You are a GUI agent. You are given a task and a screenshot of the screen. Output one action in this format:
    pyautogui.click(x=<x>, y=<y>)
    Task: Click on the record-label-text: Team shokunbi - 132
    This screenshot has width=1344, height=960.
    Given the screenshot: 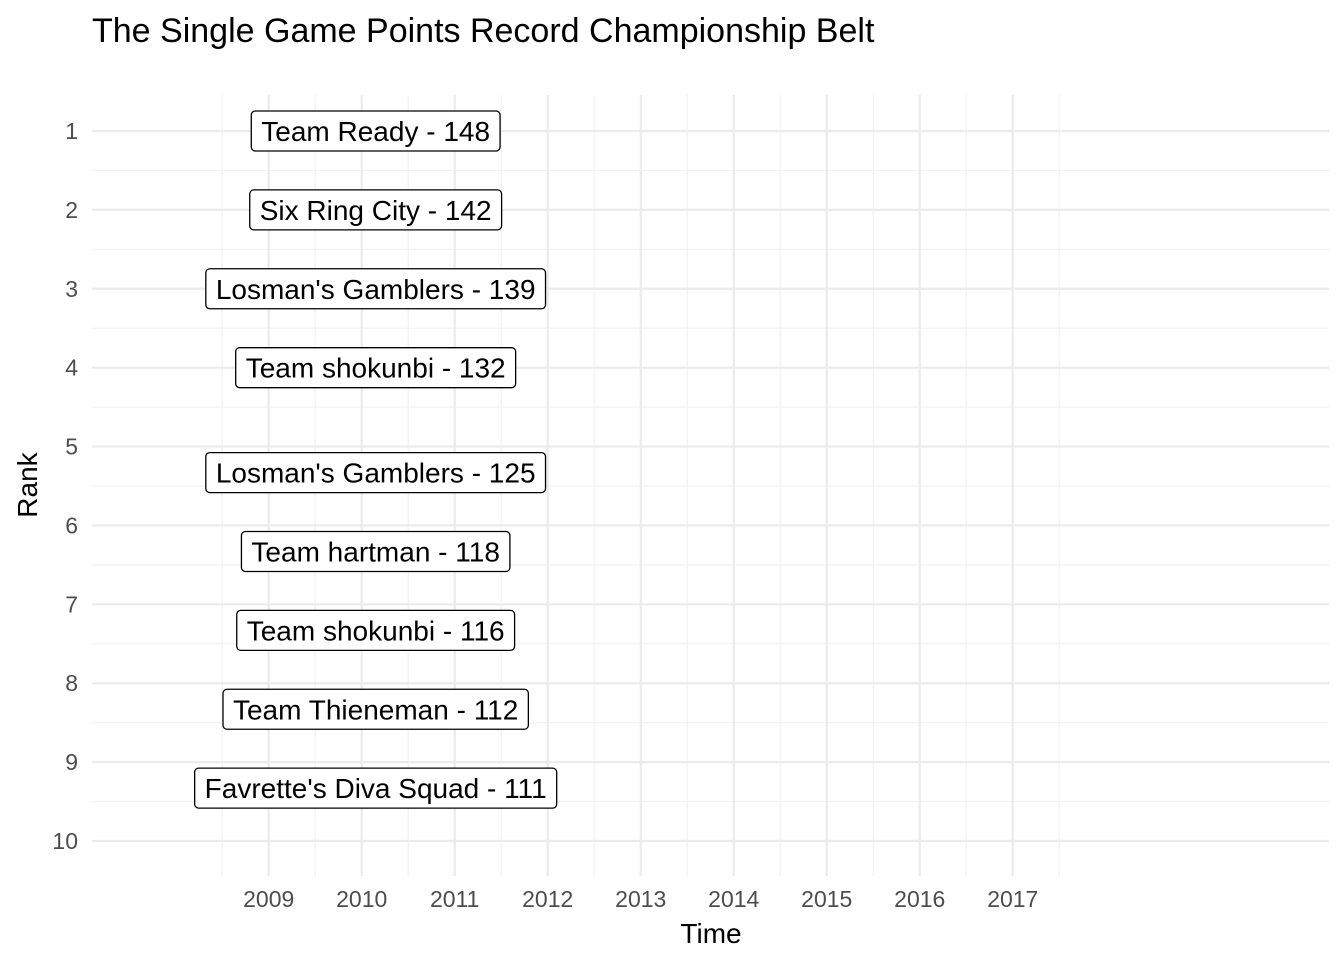 What is the action you would take?
    pyautogui.click(x=376, y=368)
    